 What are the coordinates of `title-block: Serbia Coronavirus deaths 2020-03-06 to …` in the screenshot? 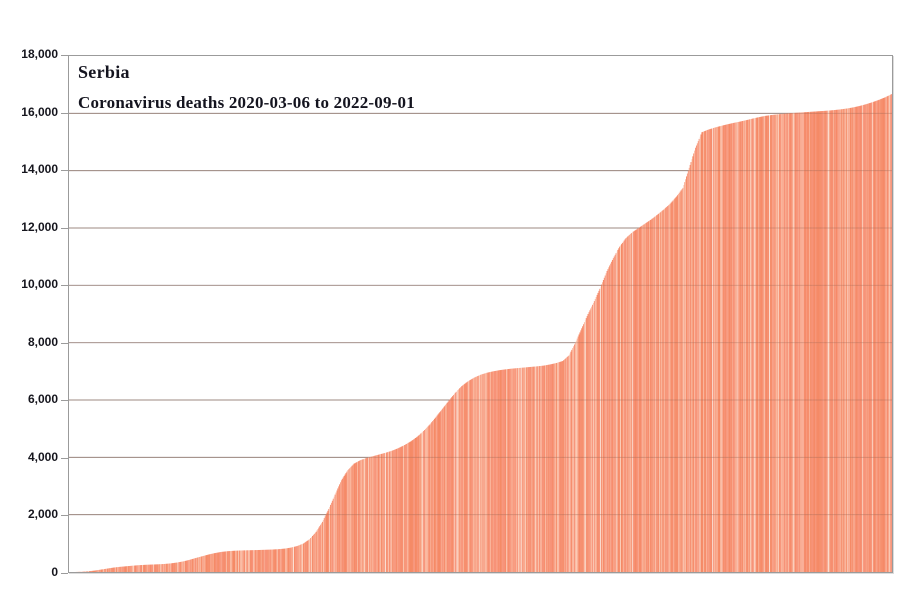 It's located at (246, 87).